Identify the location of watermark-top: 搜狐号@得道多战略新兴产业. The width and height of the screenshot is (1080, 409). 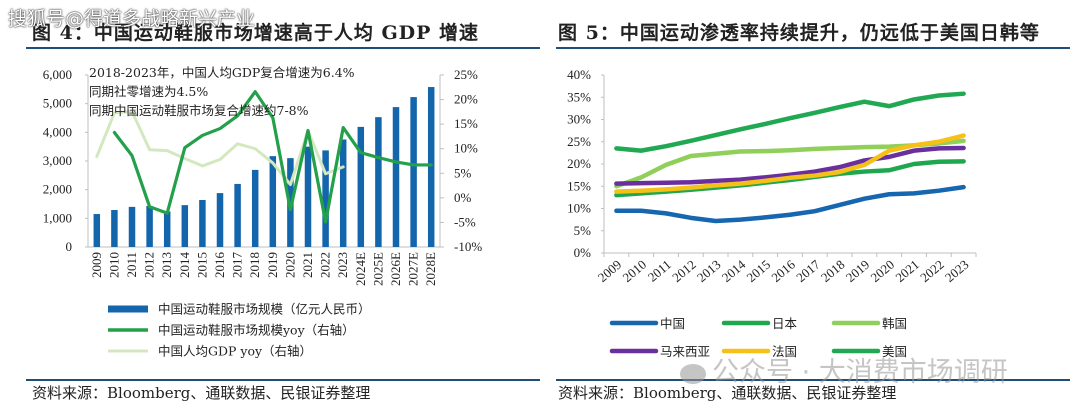
(132, 19).